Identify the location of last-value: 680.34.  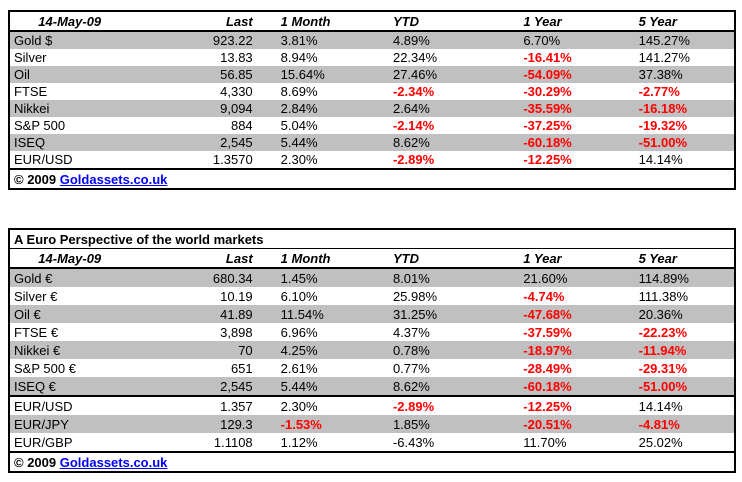
(232, 278).